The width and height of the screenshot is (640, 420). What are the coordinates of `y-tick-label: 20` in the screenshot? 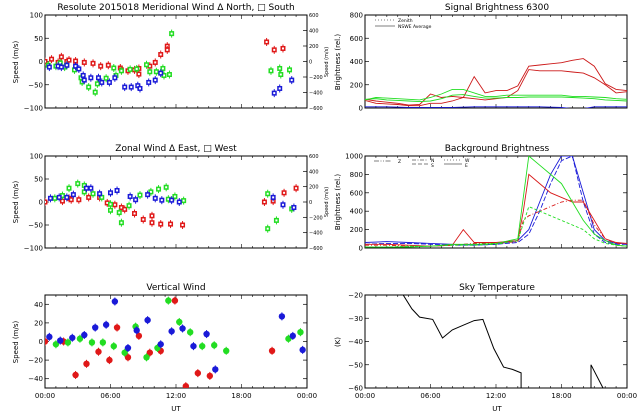 It's located at (38, 323).